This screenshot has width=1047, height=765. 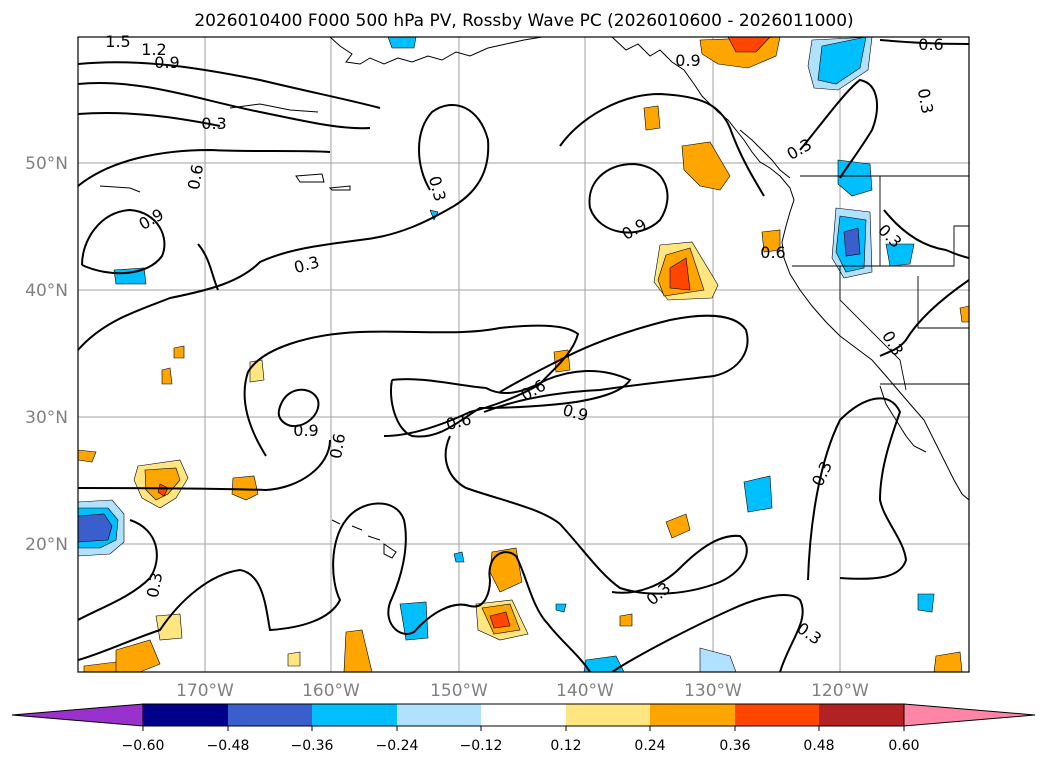 I want to click on neg-anomaly-130w-10n, so click(x=718, y=659).